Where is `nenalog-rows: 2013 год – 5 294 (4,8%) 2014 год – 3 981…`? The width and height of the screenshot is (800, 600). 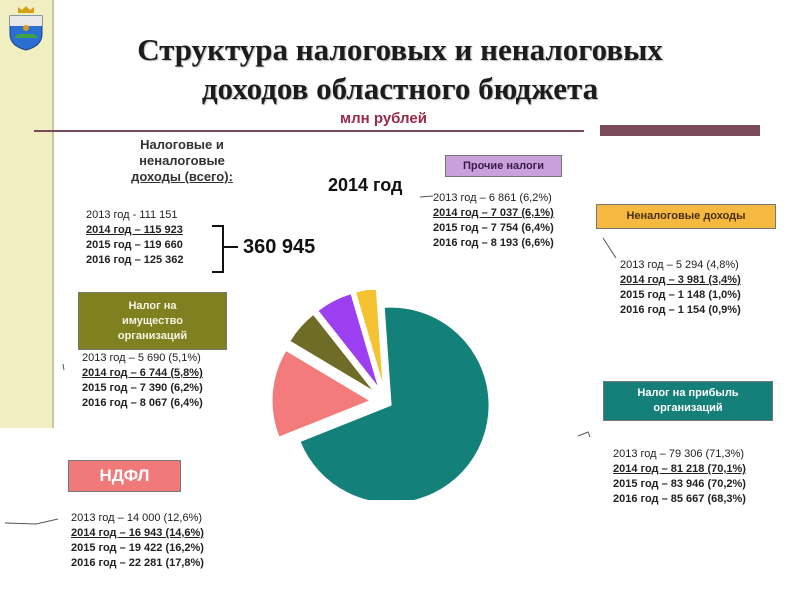 nenalog-rows: 2013 год – 5 294 (4,8%) 2014 год – 3 981… is located at coordinates (680, 288).